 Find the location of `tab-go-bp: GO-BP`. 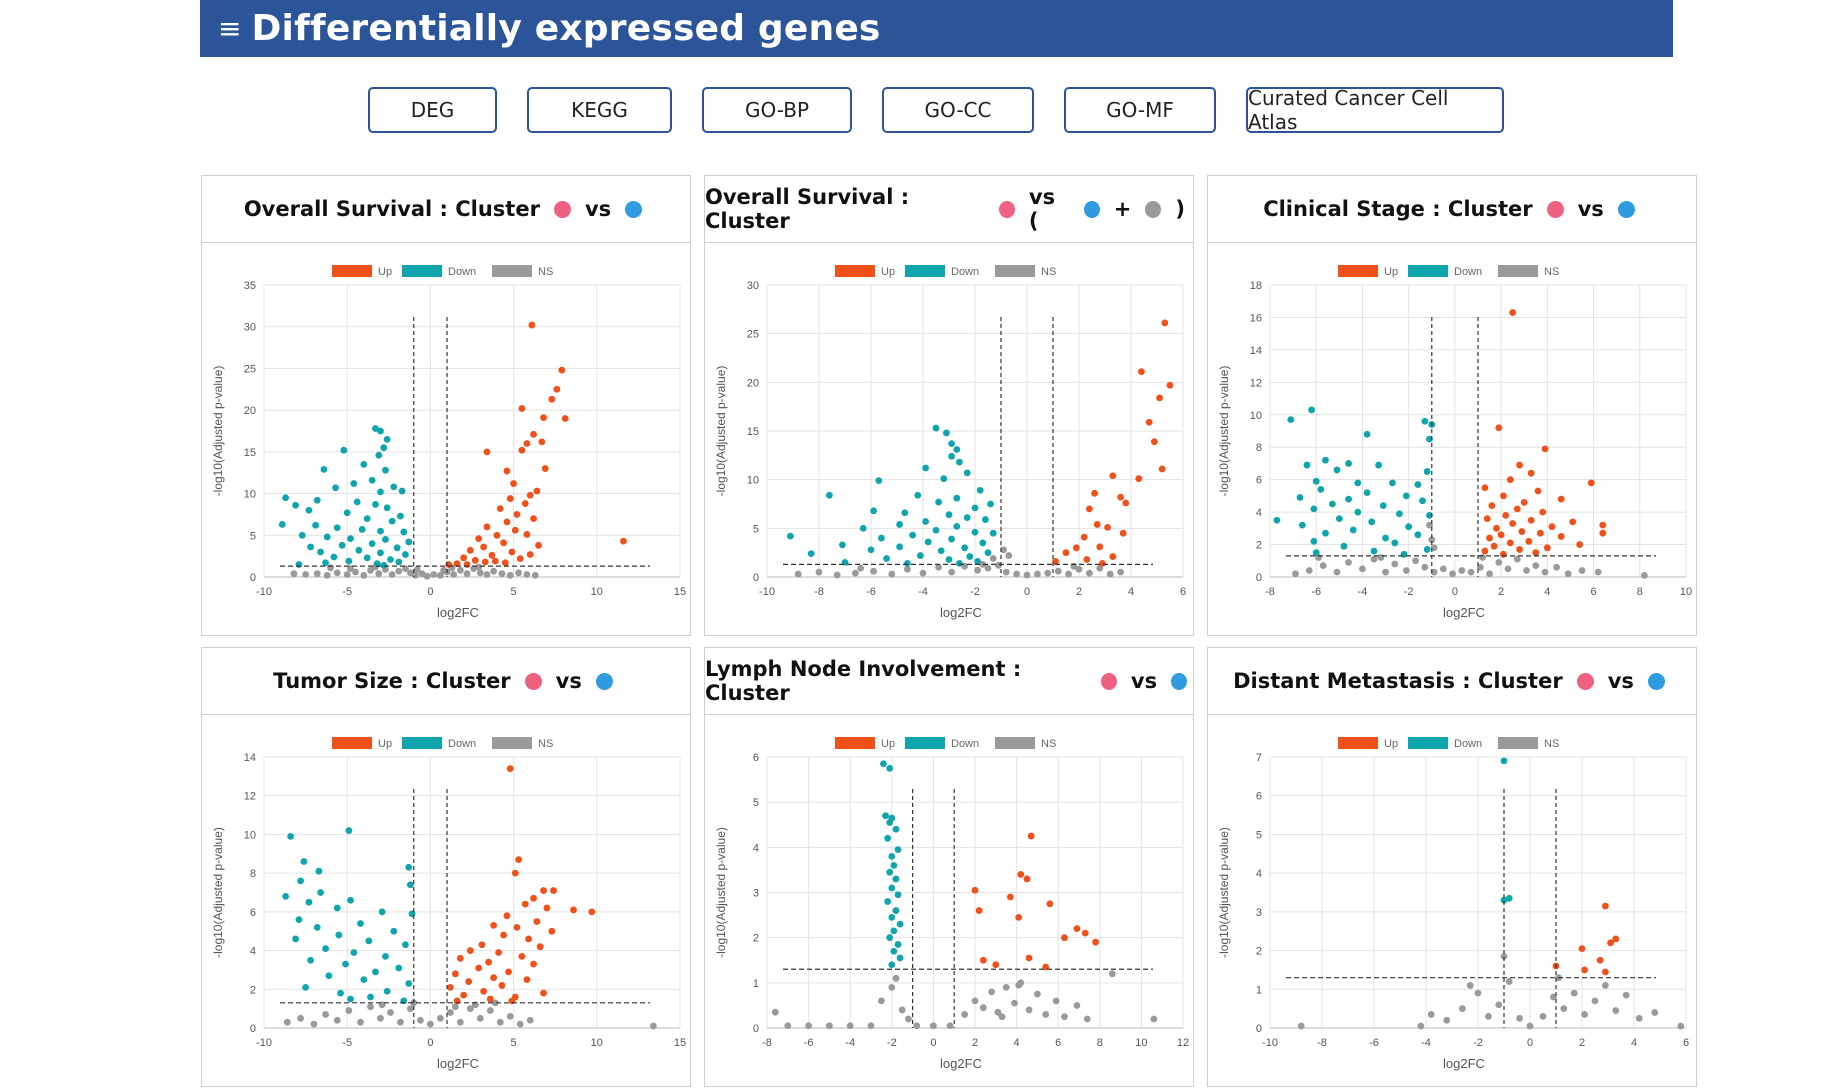

tab-go-bp: GO-BP is located at coordinates (777, 110).